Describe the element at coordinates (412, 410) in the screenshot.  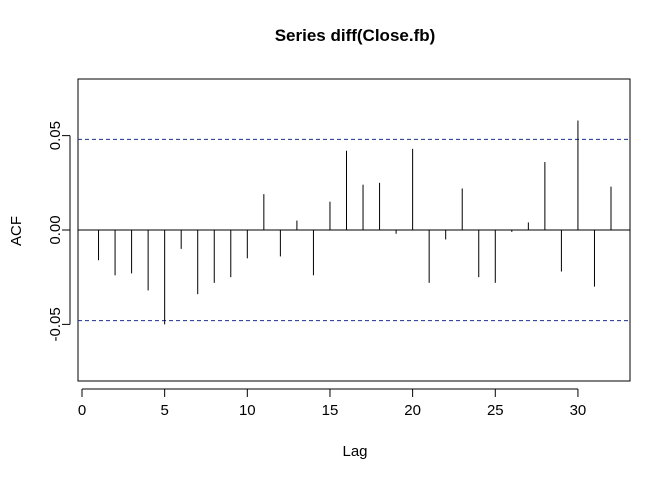
I see `x-tick-label-20: 20` at that location.